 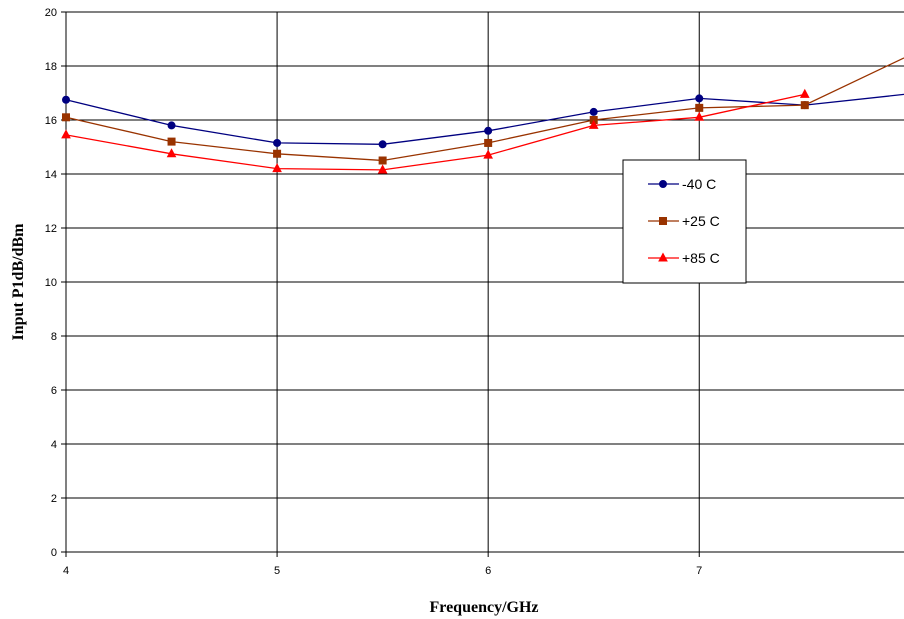 What do you see at coordinates (54, 553) in the screenshot?
I see `y-tick-label: 0` at bounding box center [54, 553].